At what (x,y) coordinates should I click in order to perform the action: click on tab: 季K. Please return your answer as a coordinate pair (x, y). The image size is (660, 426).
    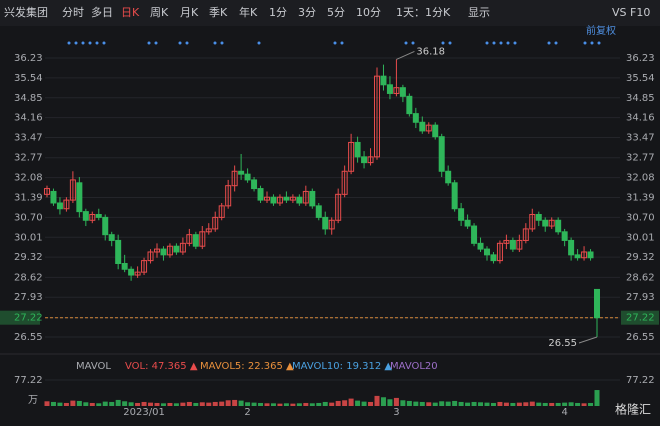
    Looking at the image, I should click on (218, 12).